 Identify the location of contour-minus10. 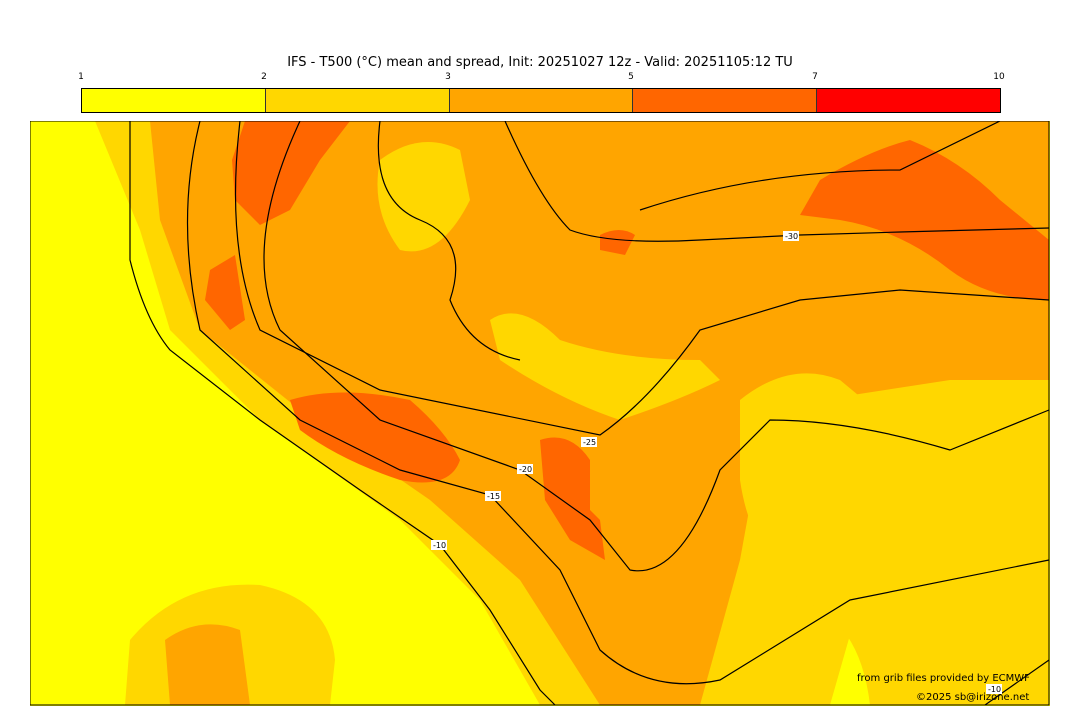
(1017, 682).